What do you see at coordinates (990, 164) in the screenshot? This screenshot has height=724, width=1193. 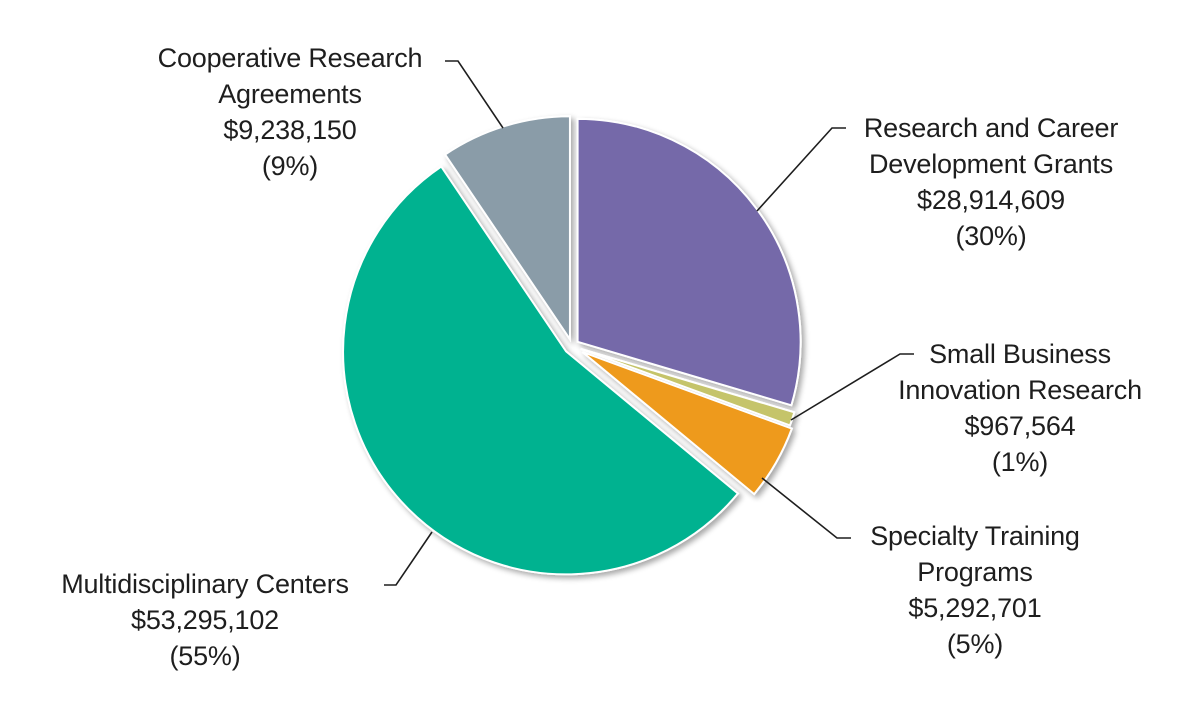 I see `label-research-career-name-2: Development Grants` at bounding box center [990, 164].